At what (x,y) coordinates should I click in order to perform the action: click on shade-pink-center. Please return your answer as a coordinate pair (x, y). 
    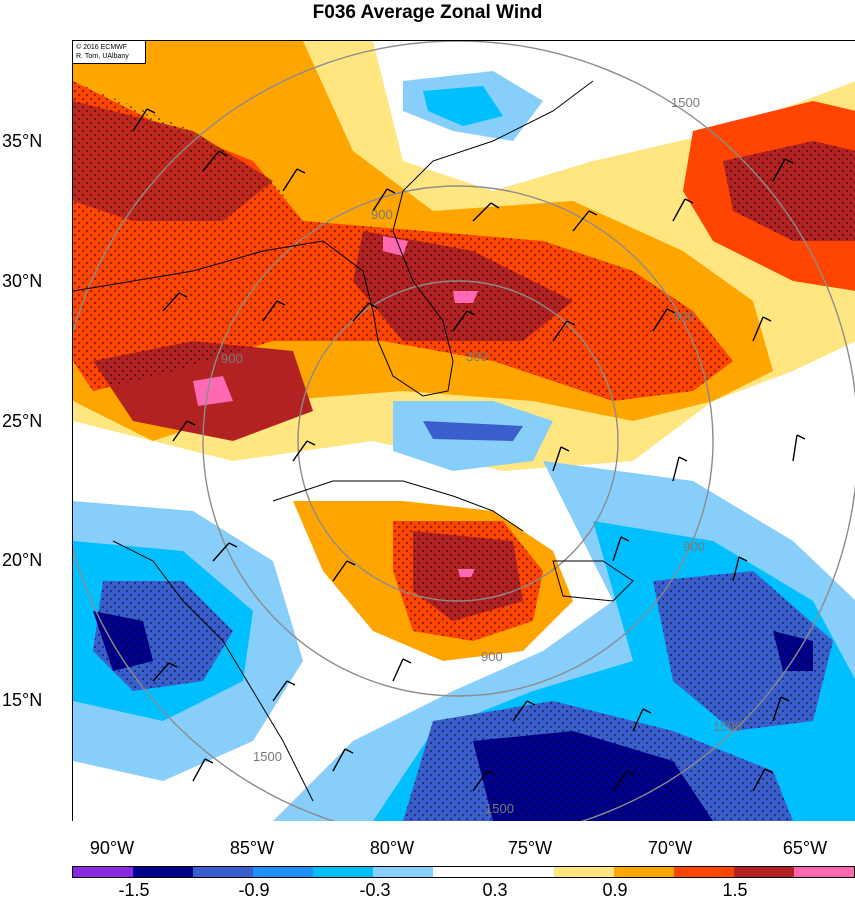
    Looking at the image, I should click on (465, 297).